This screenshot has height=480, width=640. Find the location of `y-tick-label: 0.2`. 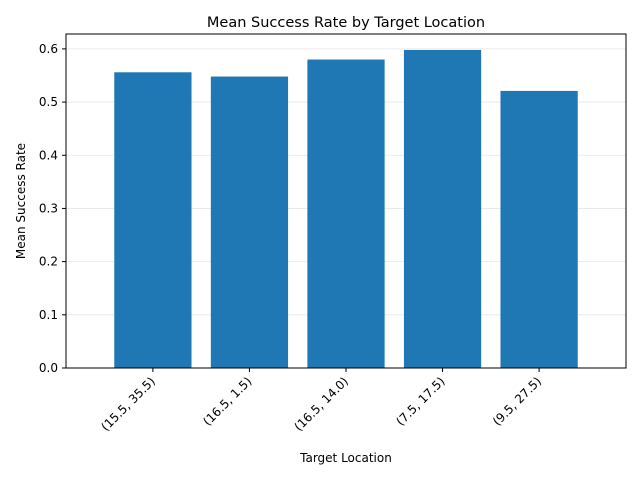

y-tick-label: 0.2 is located at coordinates (48, 262).